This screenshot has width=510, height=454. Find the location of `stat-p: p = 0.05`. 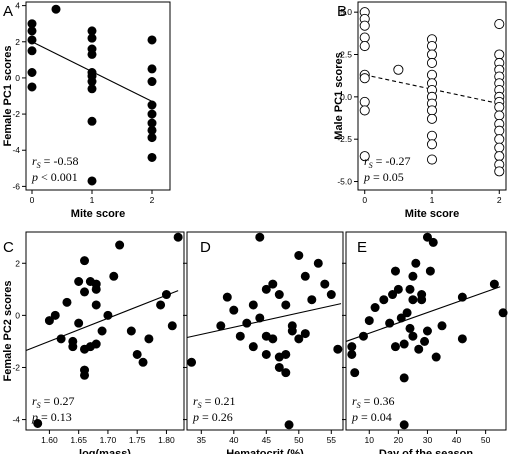

stat-p: p = 0.05 is located at coordinates (383, 177).